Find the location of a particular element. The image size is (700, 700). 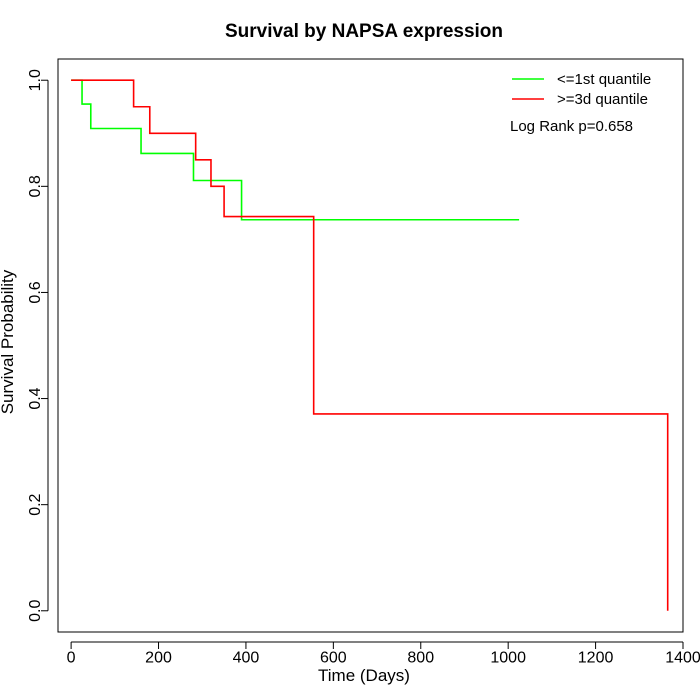

x-tick-label: 1400 is located at coordinates (682, 657).